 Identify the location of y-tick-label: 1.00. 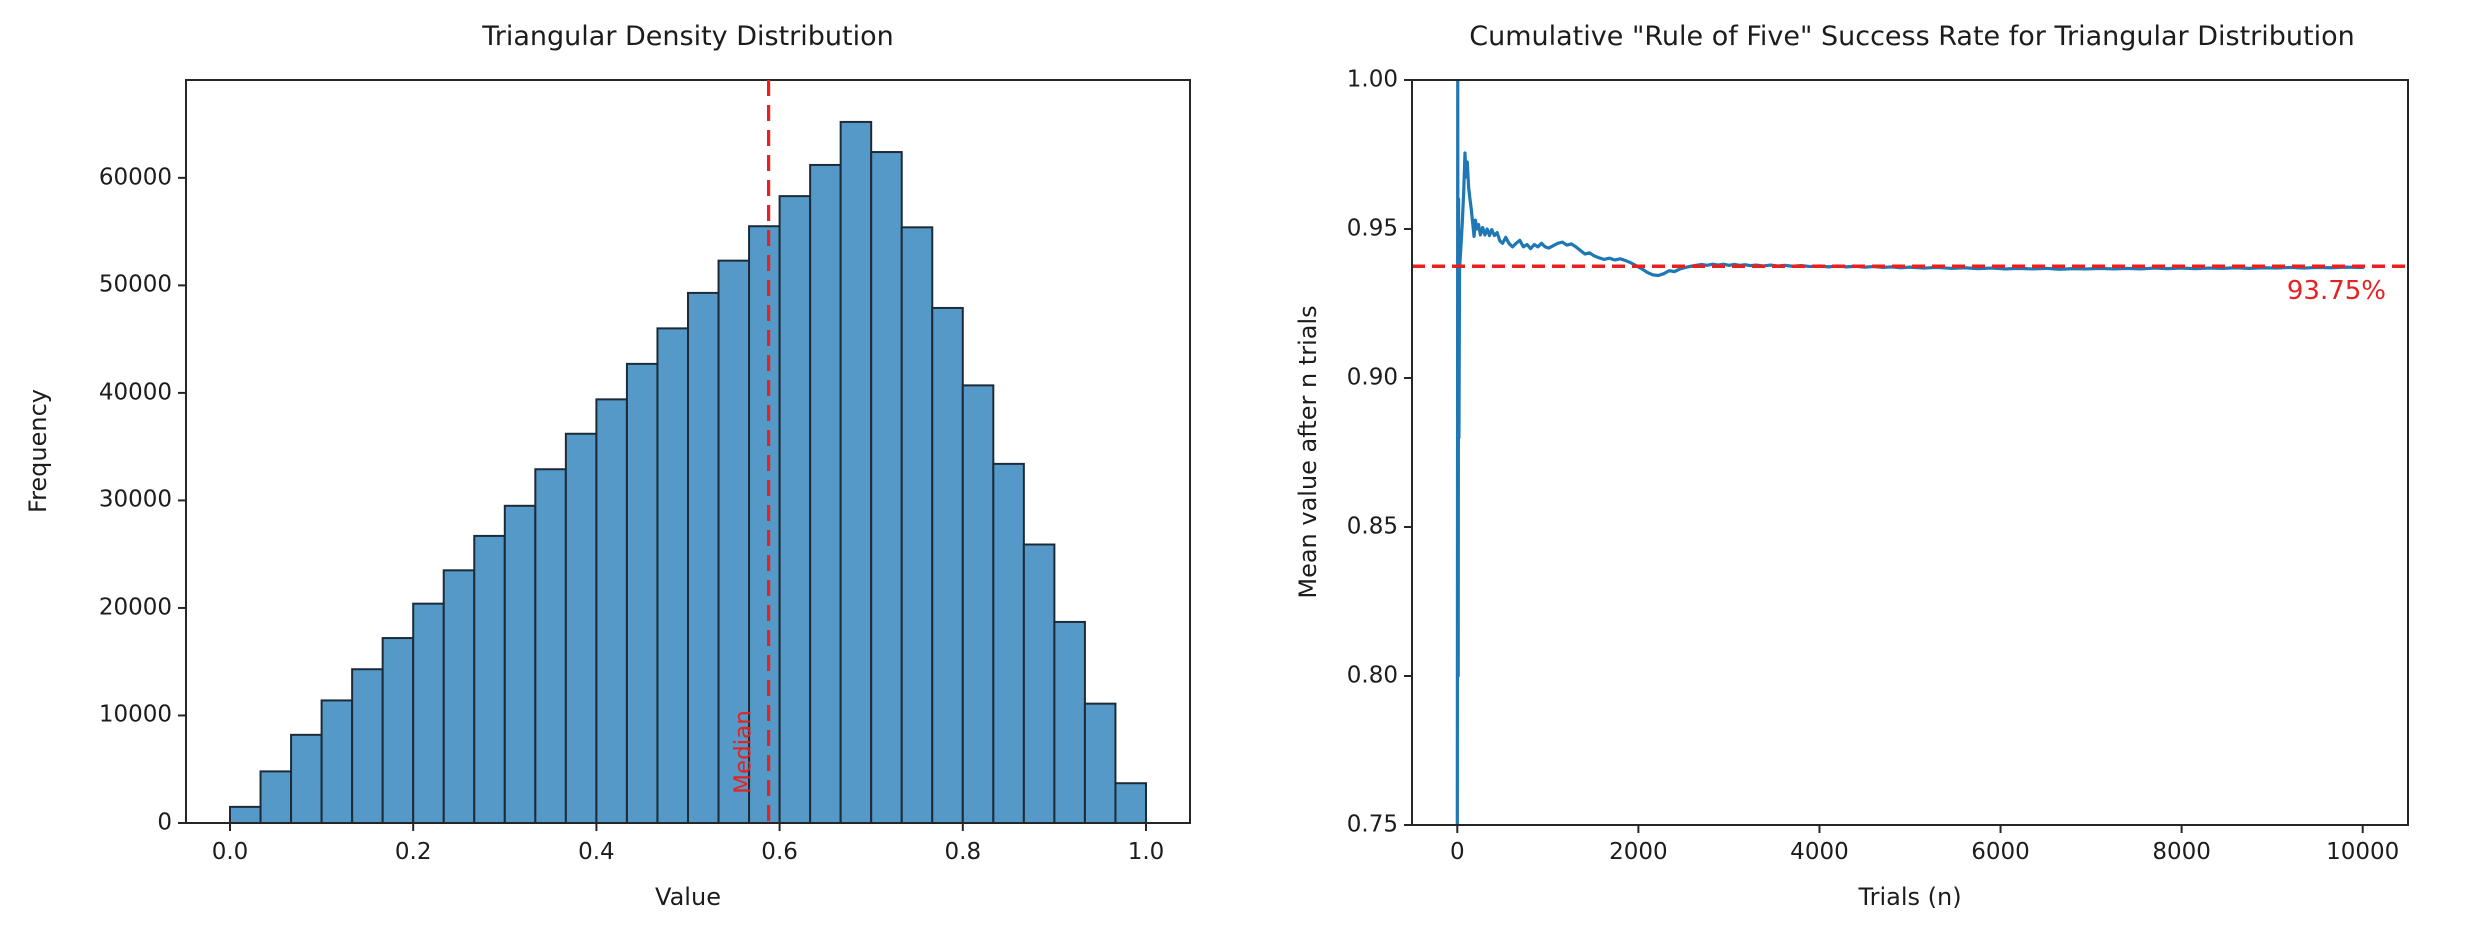
(1372, 79).